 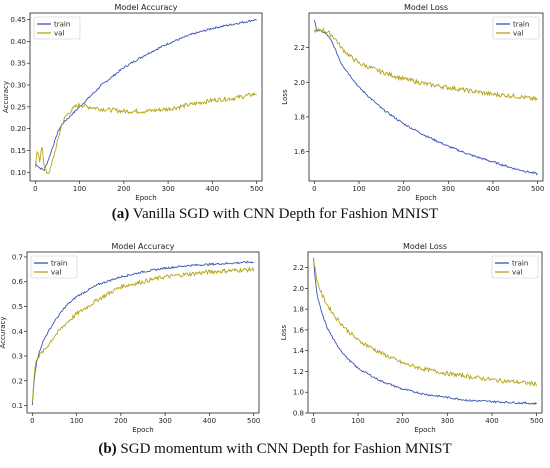 What do you see at coordinates (17, 257) in the screenshot?
I see `y-tick-label: 0.7` at bounding box center [17, 257].